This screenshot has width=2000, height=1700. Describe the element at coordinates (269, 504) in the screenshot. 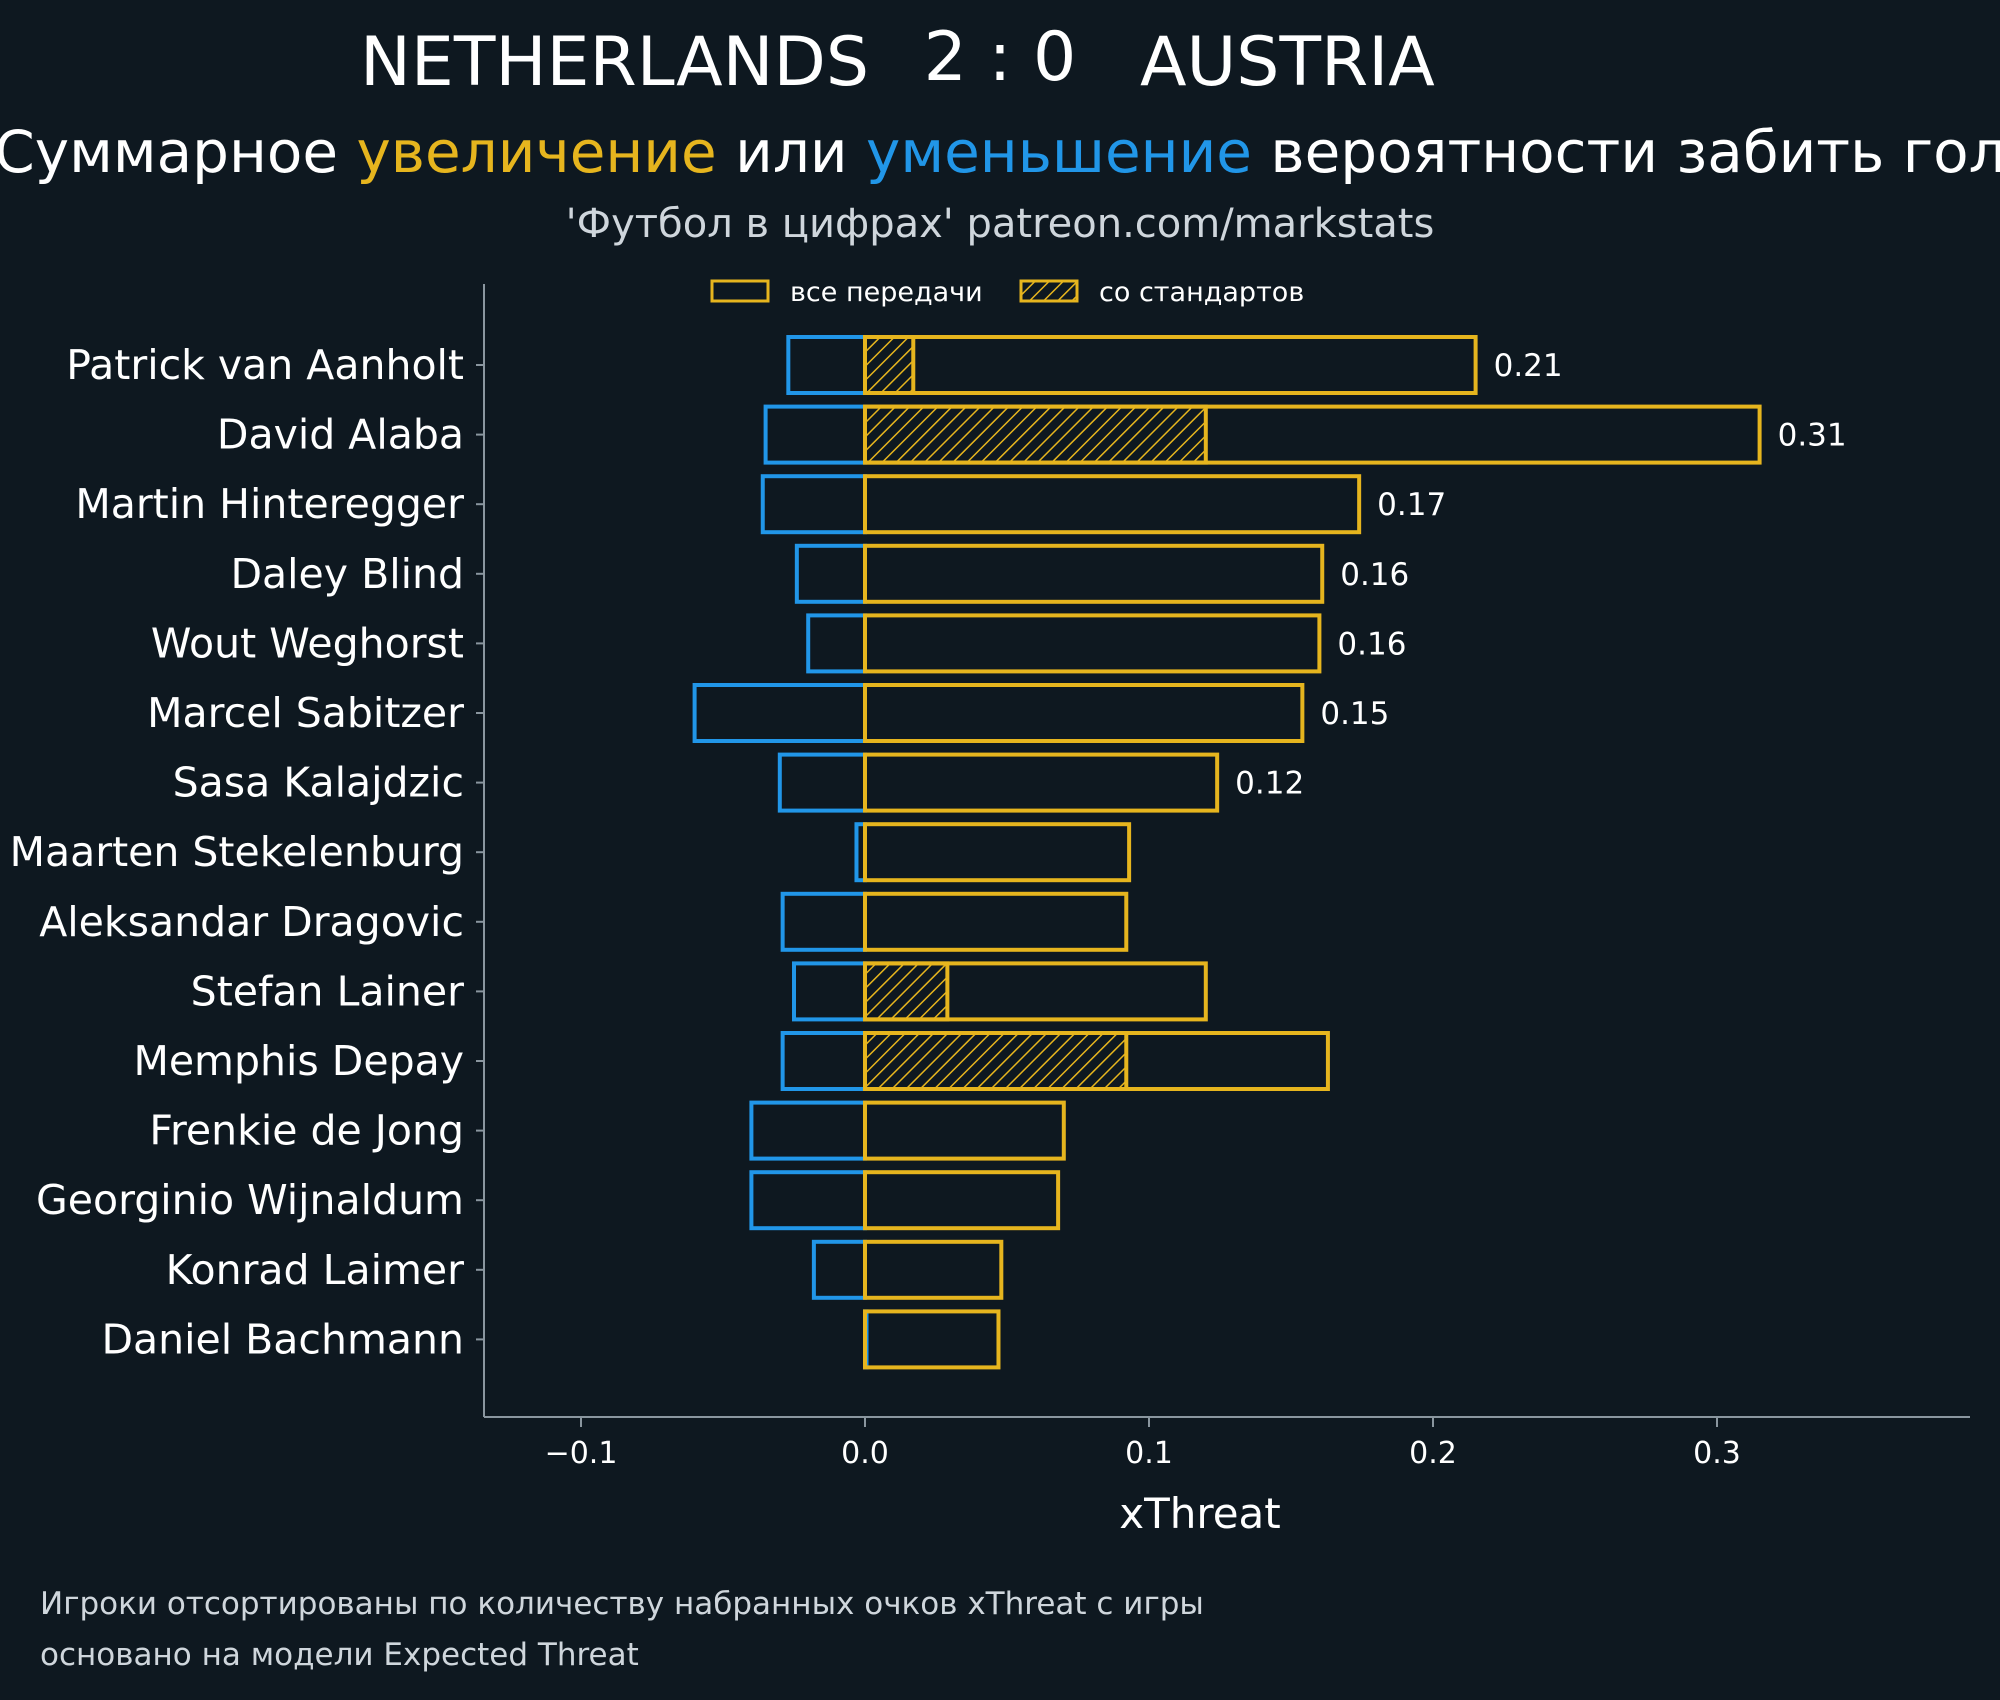

I see `player-label: Martin Hinteregger` at that location.